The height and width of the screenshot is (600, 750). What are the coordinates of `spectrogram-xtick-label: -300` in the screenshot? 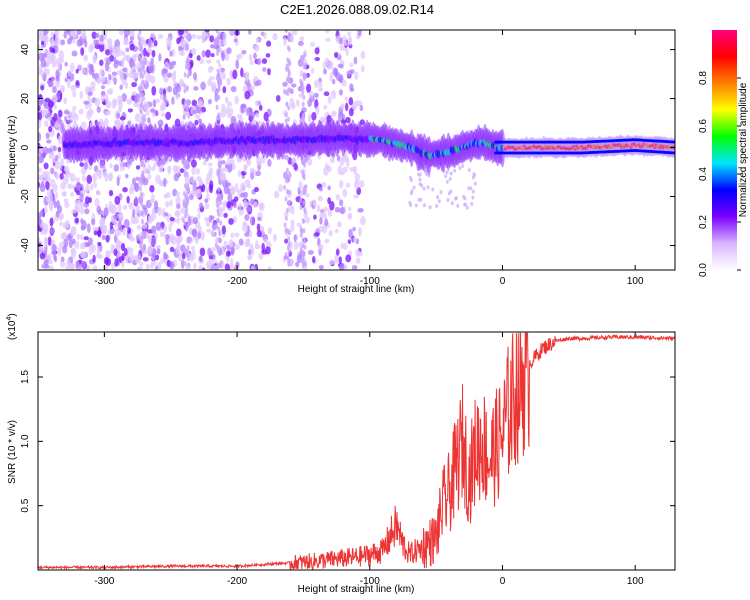 It's located at (104, 281).